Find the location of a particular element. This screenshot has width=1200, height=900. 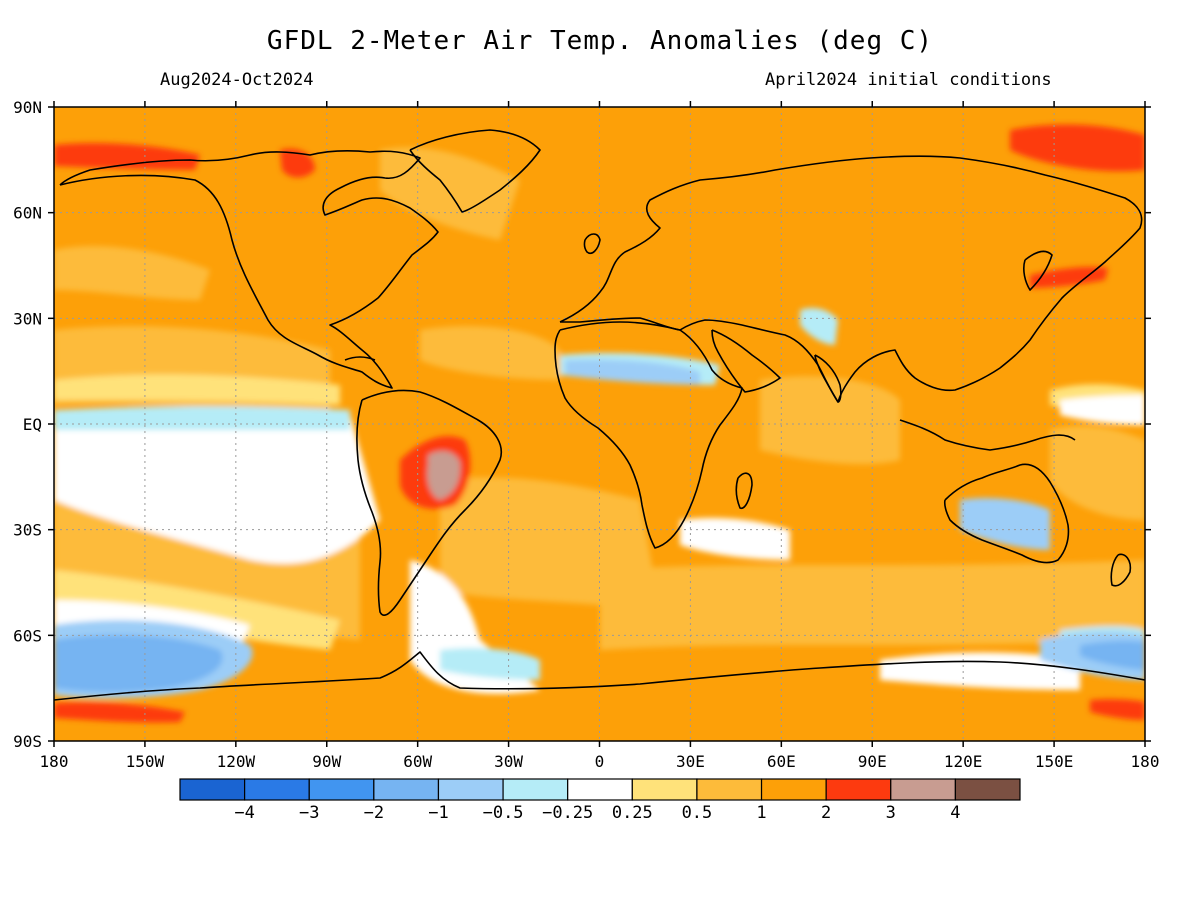

lat-tick-label: 60N is located at coordinates (27, 213).